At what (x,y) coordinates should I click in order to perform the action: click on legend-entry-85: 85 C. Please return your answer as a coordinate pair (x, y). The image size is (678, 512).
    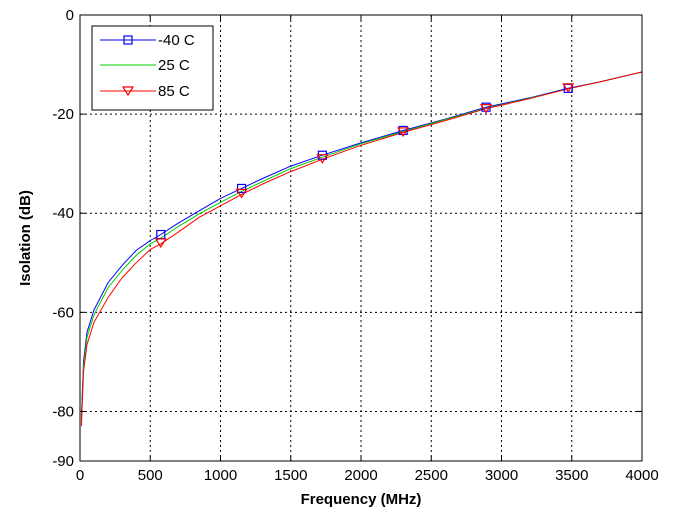
    Looking at the image, I should click on (145, 91).